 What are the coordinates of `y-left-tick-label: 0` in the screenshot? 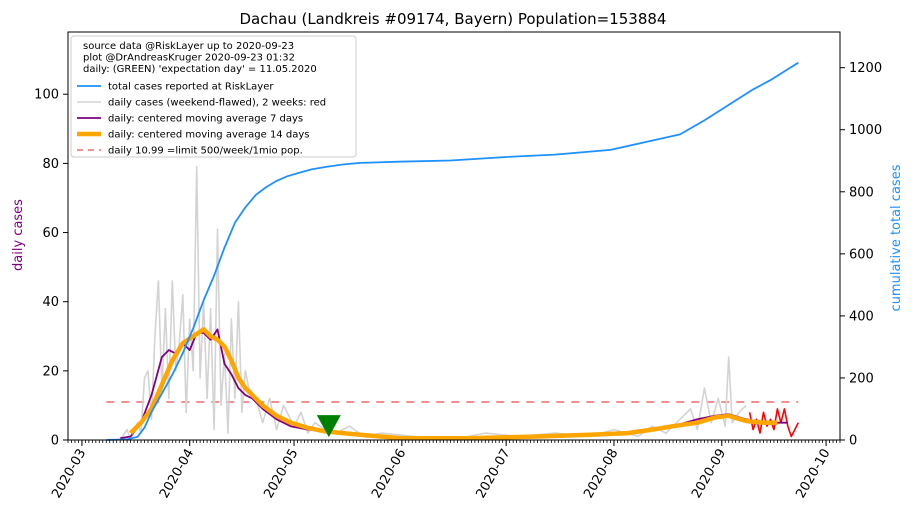 It's located at (55, 441).